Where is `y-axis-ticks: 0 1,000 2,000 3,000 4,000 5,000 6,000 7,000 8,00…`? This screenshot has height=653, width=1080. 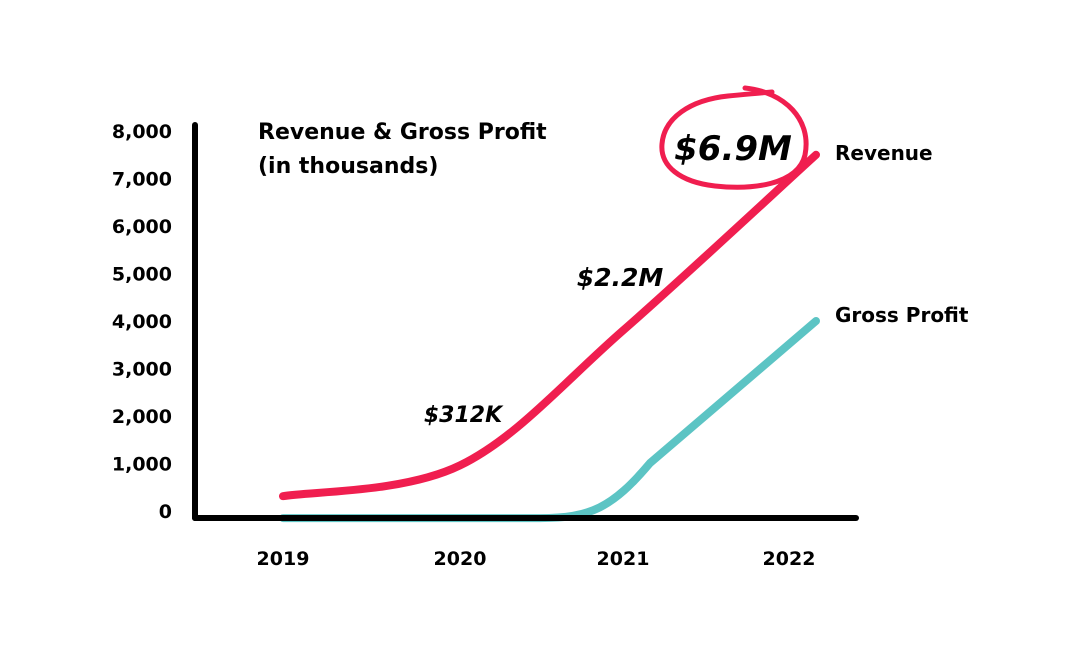 y-axis-ticks: 0 1,000 2,000 3,000 4,000 5,000 6,000 7,000 8,00… is located at coordinates (142, 322).